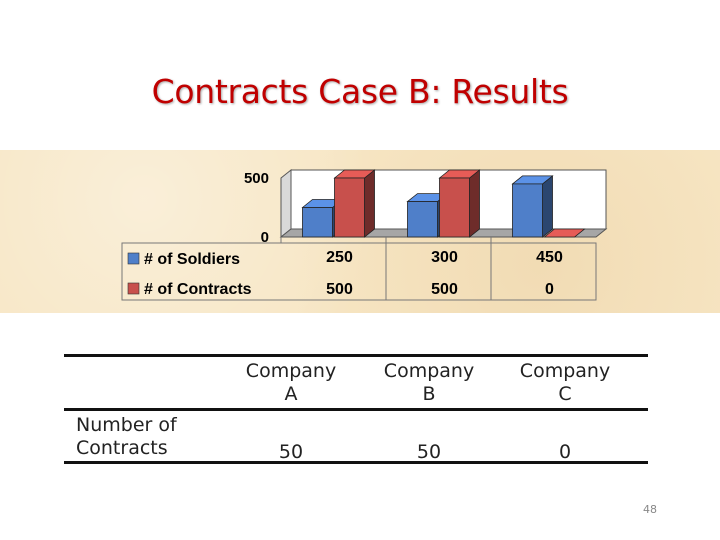  I want to click on data-table-value: 450, so click(549, 257).